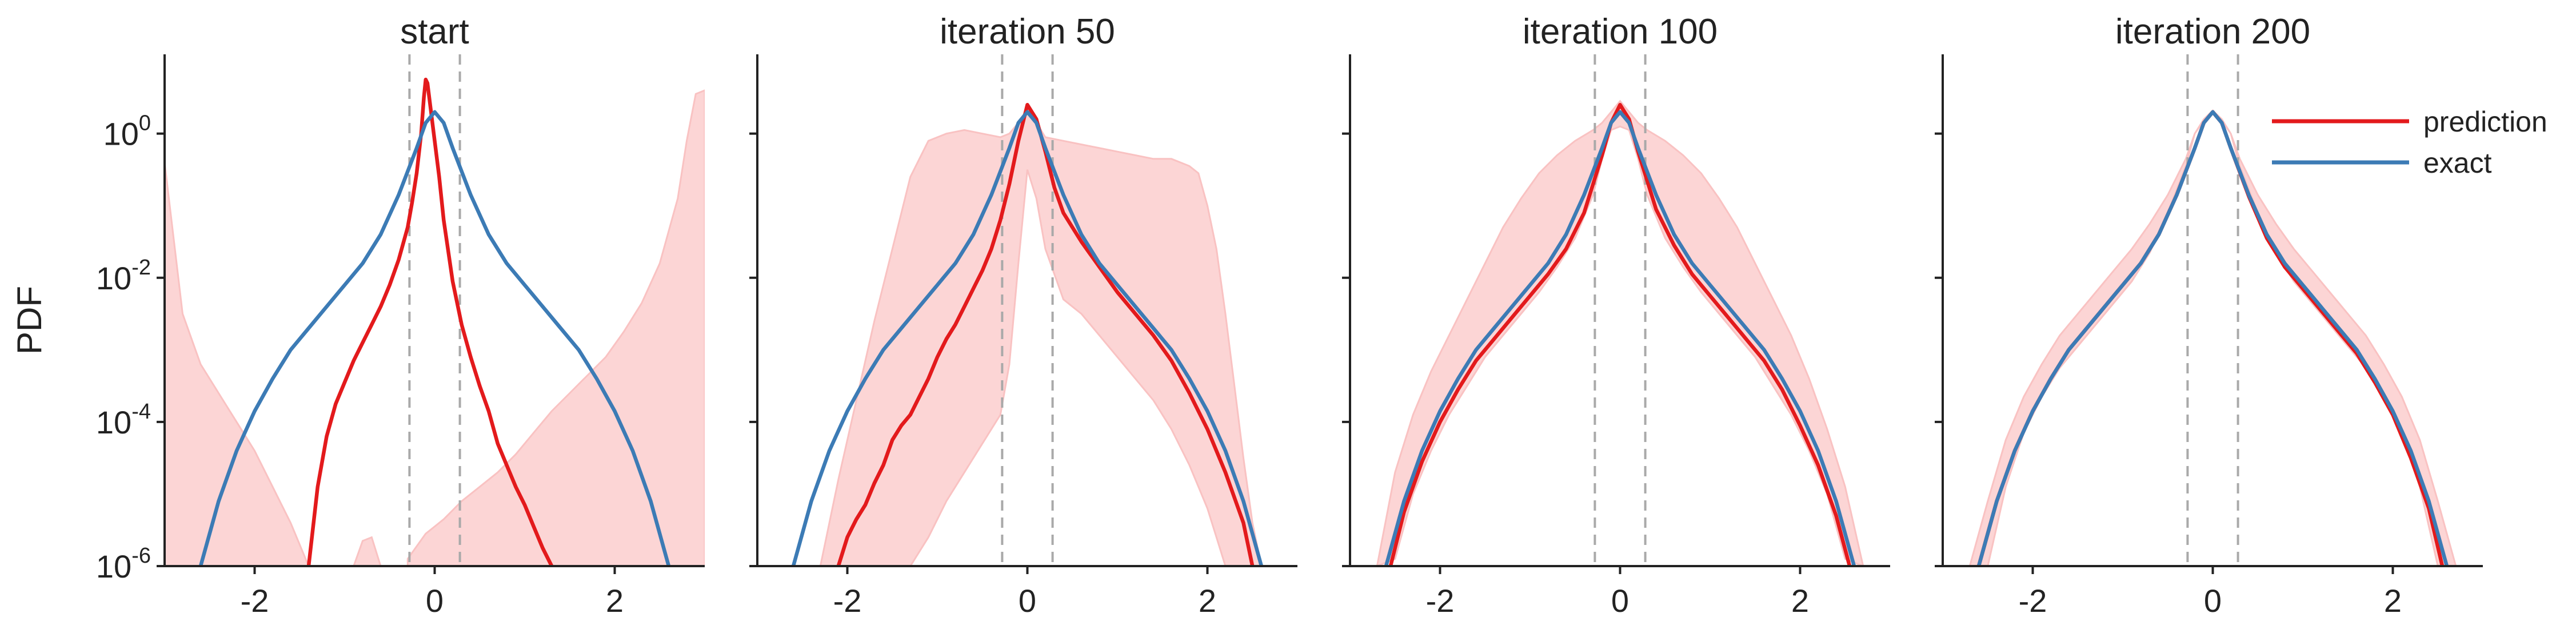 The height and width of the screenshot is (641, 2576). I want to click on y-tick-label: 10⁻², so click(123, 276).